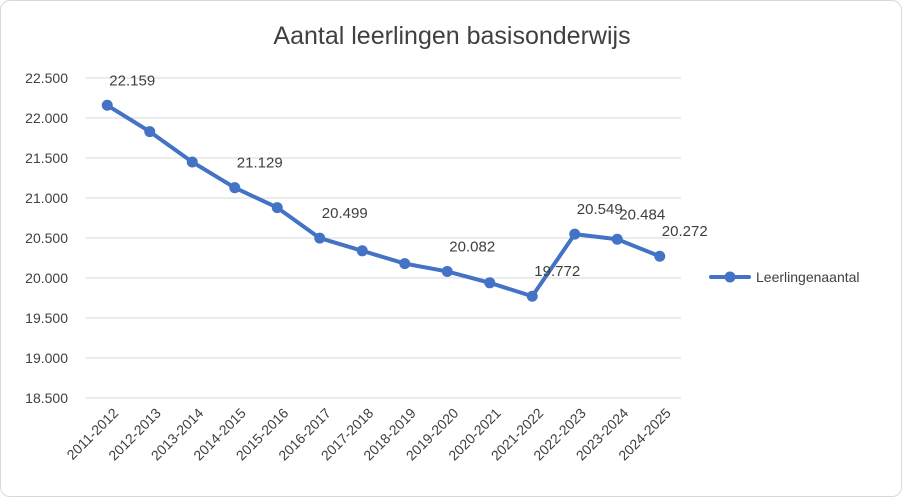 The height and width of the screenshot is (499, 904). What do you see at coordinates (46, 318) in the screenshot?
I see `y-tick-label: 19.500` at bounding box center [46, 318].